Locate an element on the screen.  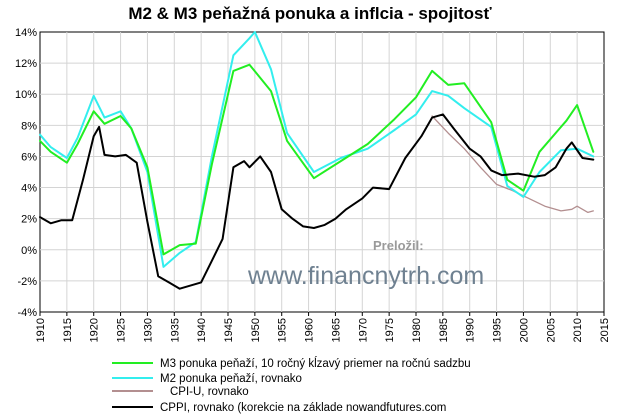
y-tick-label: 2% is located at coordinates (29, 220).